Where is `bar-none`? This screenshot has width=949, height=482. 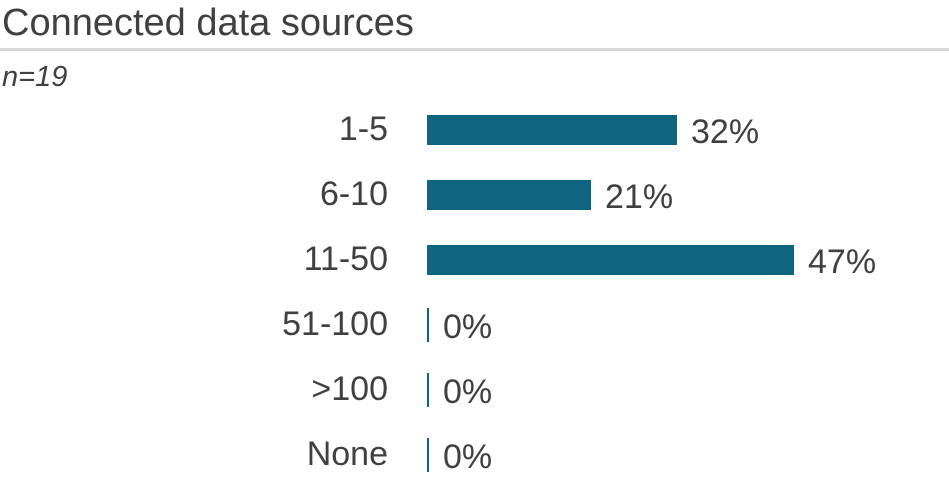 bar-none is located at coordinates (428, 454).